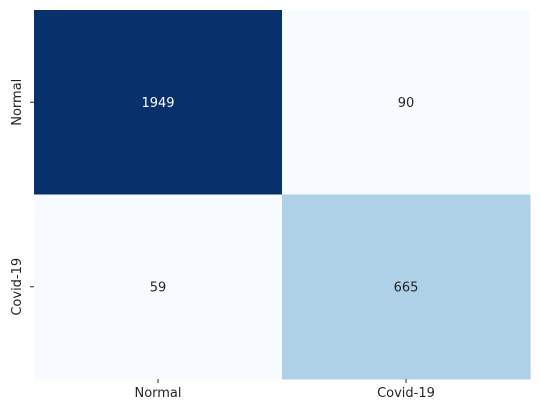 This screenshot has height=417, width=539. I want to click on y-tick-label: Covid-19, so click(17, 287).